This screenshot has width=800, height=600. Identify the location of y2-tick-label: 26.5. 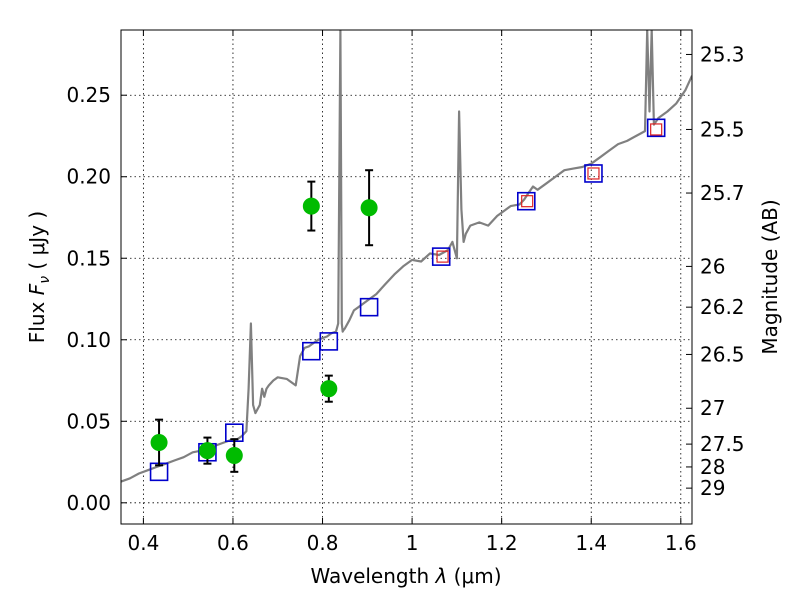
(722, 354).